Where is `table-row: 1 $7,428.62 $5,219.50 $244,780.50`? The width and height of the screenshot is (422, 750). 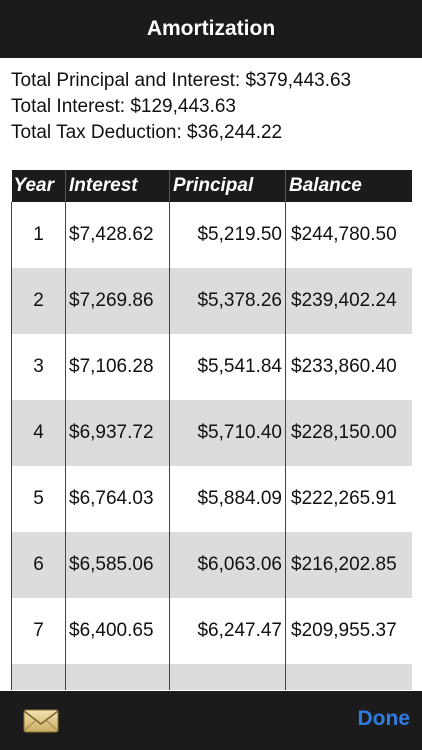 table-row: 1 $7,428.62 $5,219.50 $244,780.50 is located at coordinates (211, 235).